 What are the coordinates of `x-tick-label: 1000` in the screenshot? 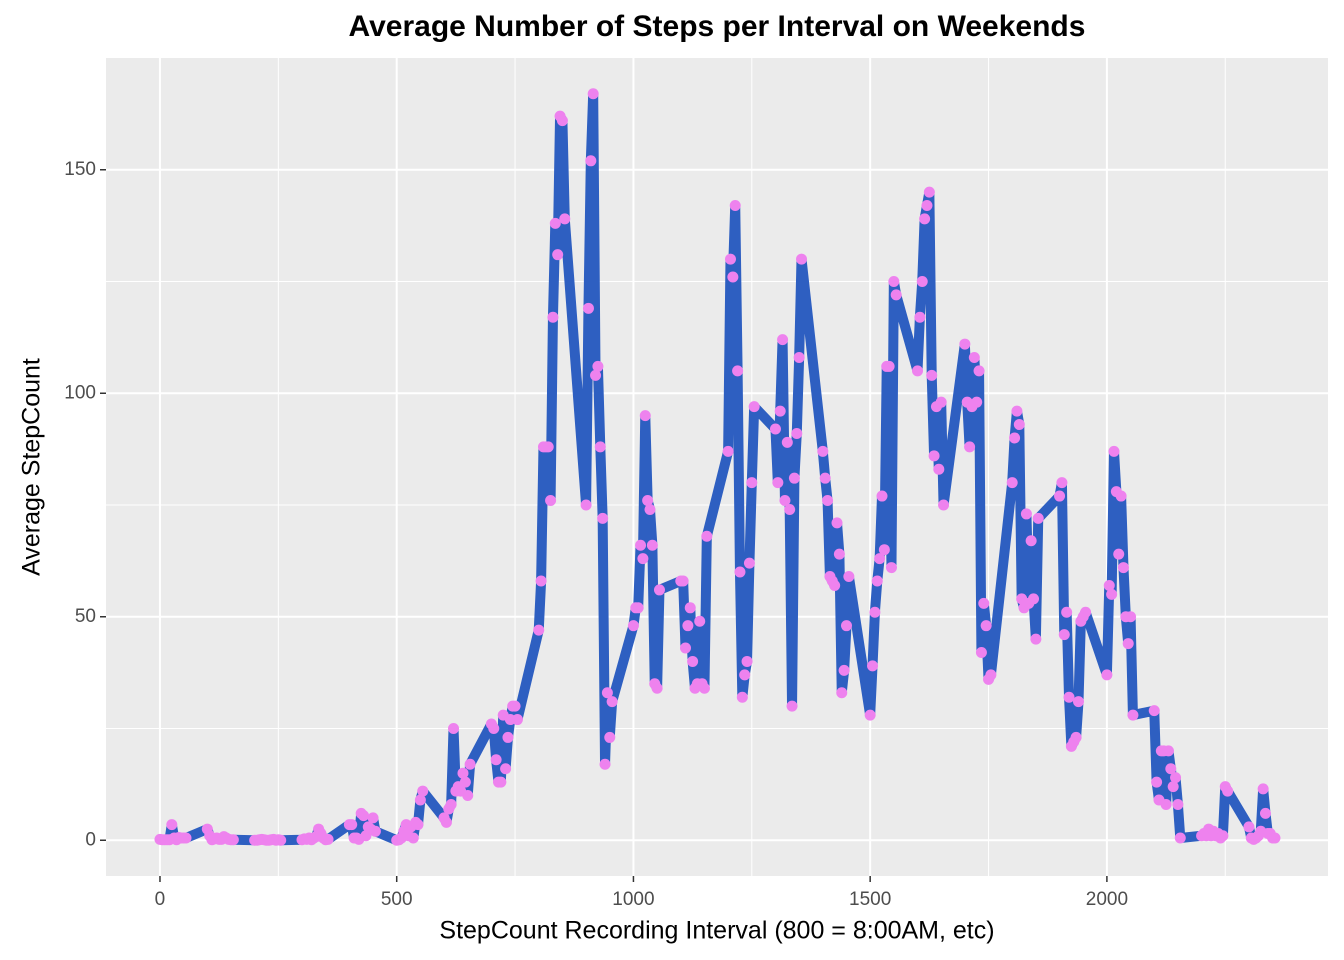 It's located at (633, 899).